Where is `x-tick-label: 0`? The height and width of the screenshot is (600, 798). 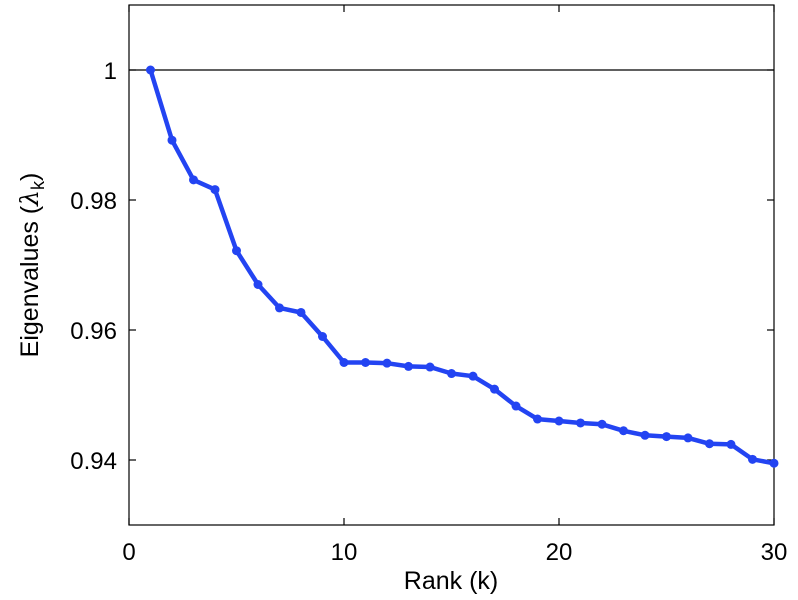
x-tick-label: 0 is located at coordinates (128, 552).